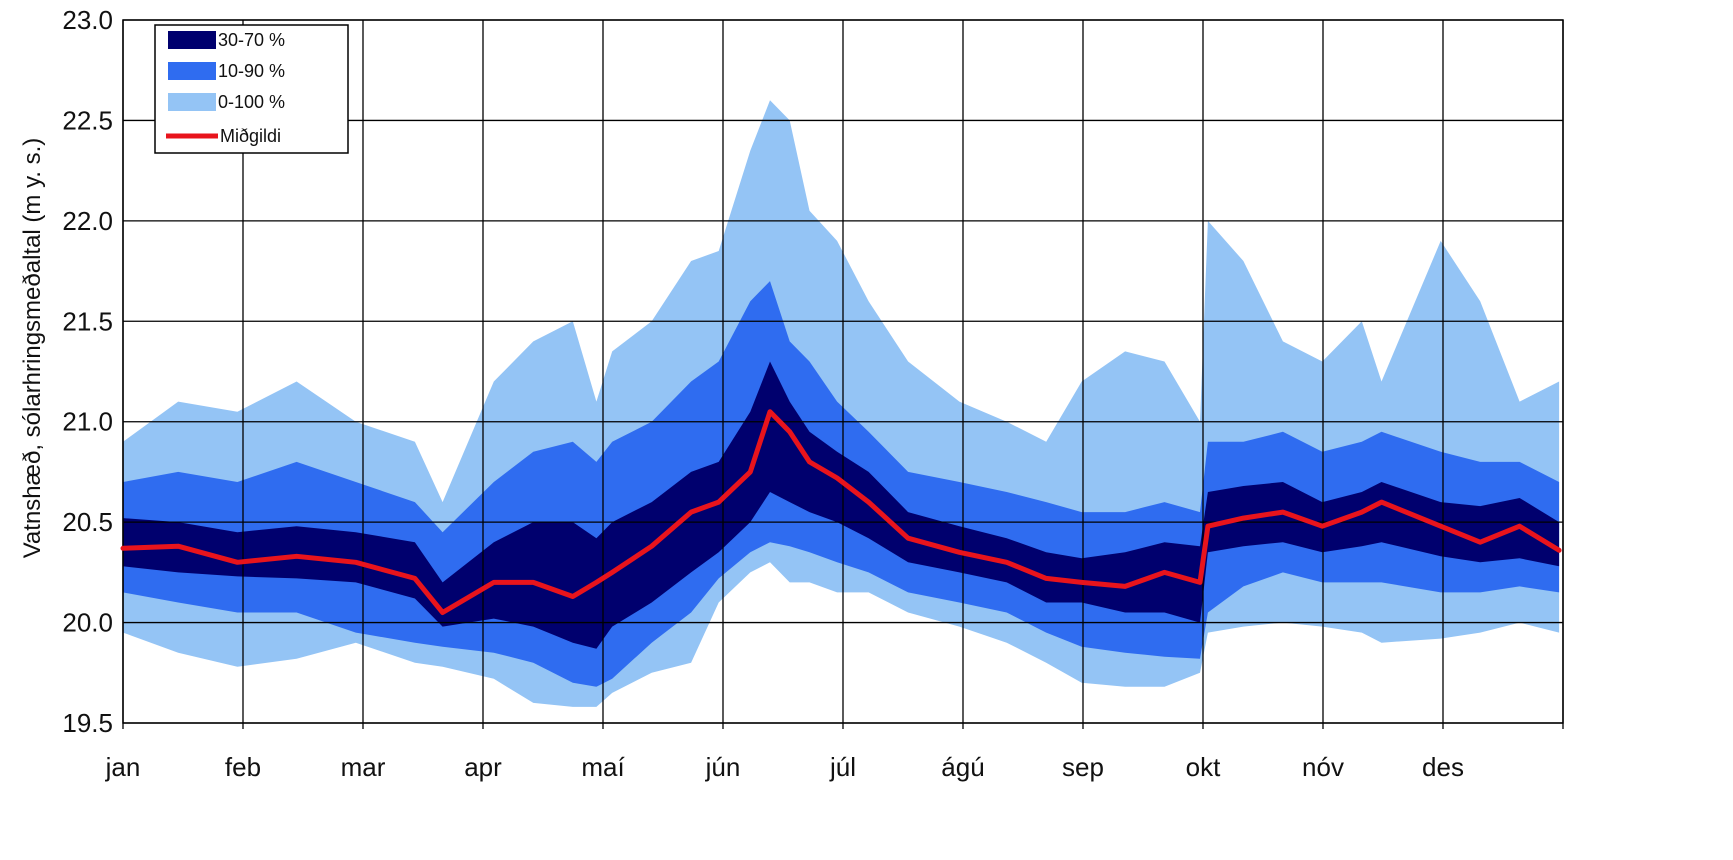 The width and height of the screenshot is (1733, 860). Describe the element at coordinates (87, 522) in the screenshot. I see `y-tick-label: 20.5` at that location.